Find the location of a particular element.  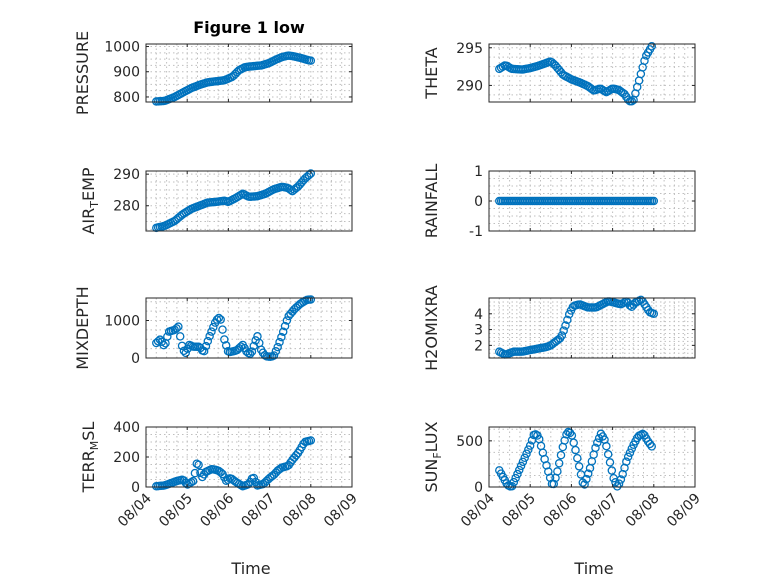

y-axis-label-pressure: PRESSURE is located at coordinates (82, 73).